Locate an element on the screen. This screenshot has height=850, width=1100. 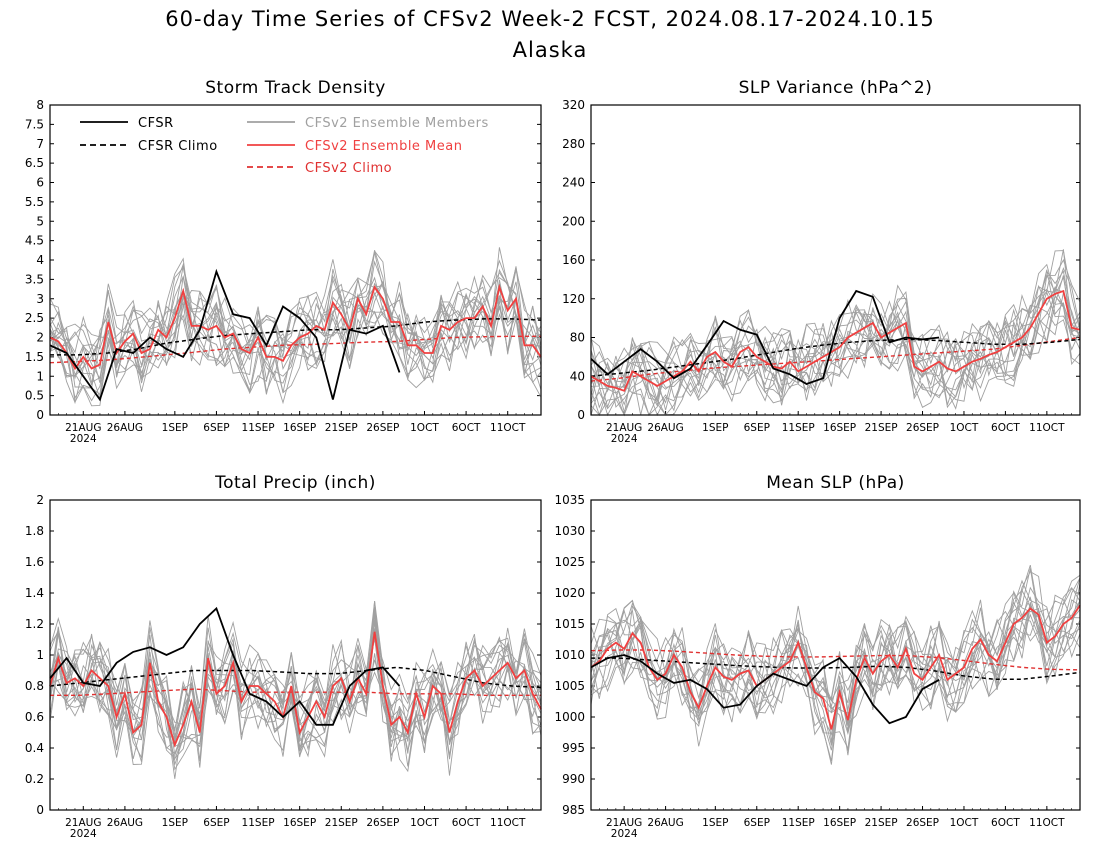
y-tick-label: 6.5 is located at coordinates (34, 163).